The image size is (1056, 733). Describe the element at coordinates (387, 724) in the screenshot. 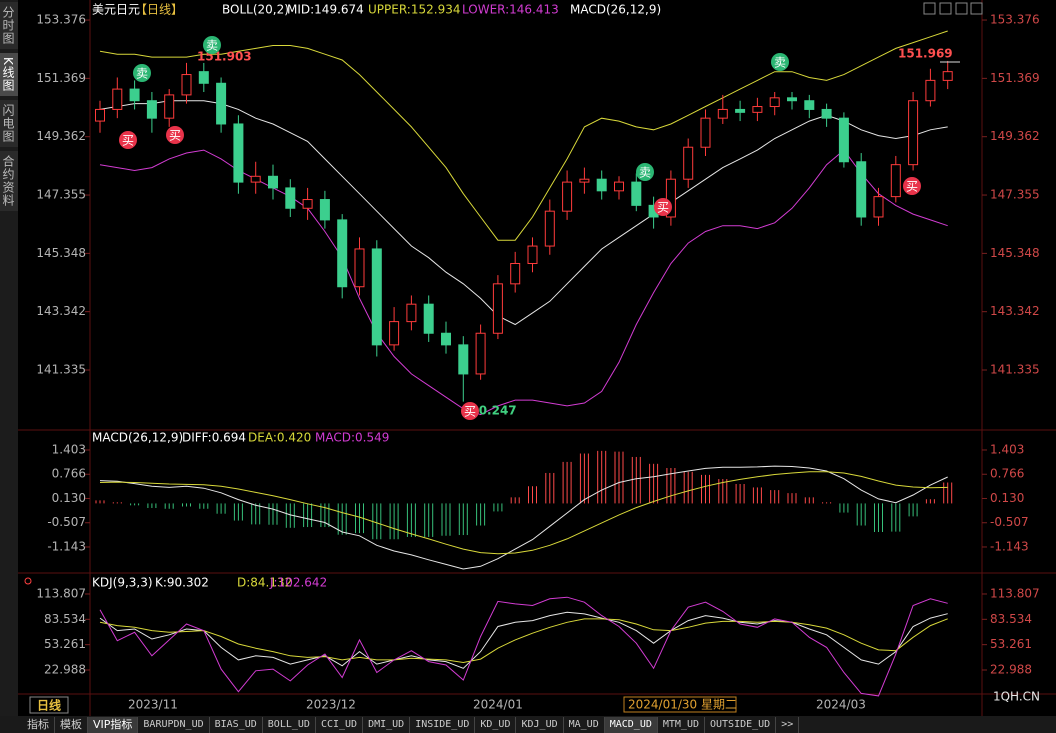

I see `indicator-tab: DMI_UD` at that location.